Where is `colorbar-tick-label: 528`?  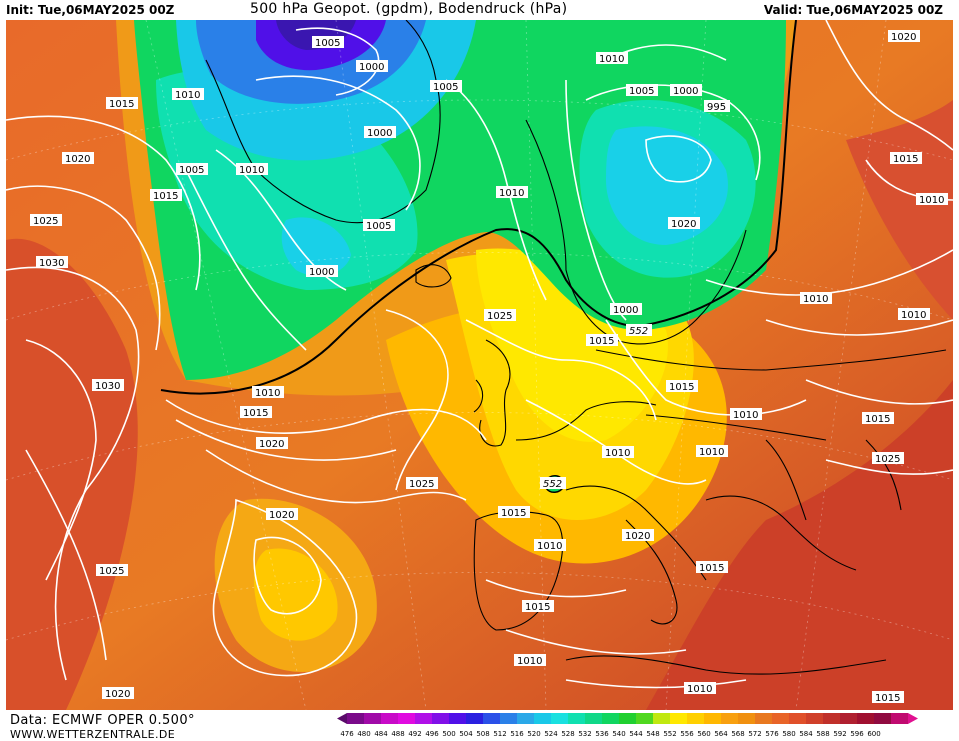 colorbar-tick-label: 528 is located at coordinates (567, 734).